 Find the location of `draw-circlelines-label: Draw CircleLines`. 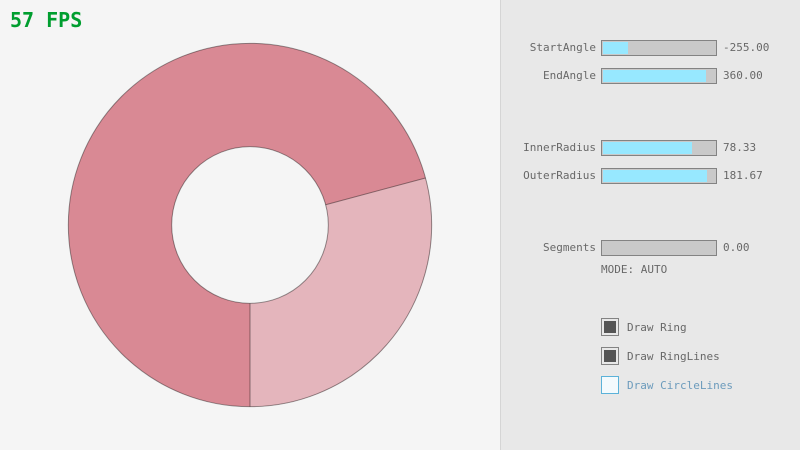

draw-circlelines-label: Draw CircleLines is located at coordinates (680, 385).